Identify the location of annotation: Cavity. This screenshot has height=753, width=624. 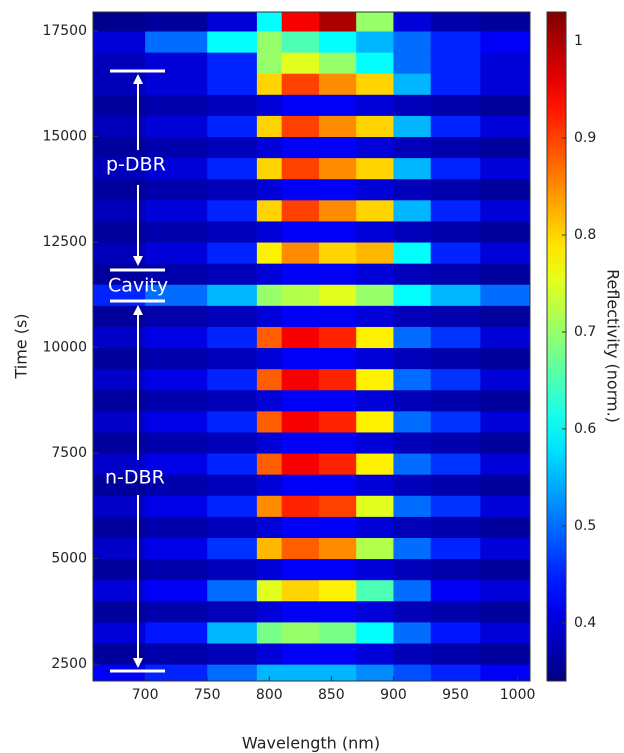
(138, 286).